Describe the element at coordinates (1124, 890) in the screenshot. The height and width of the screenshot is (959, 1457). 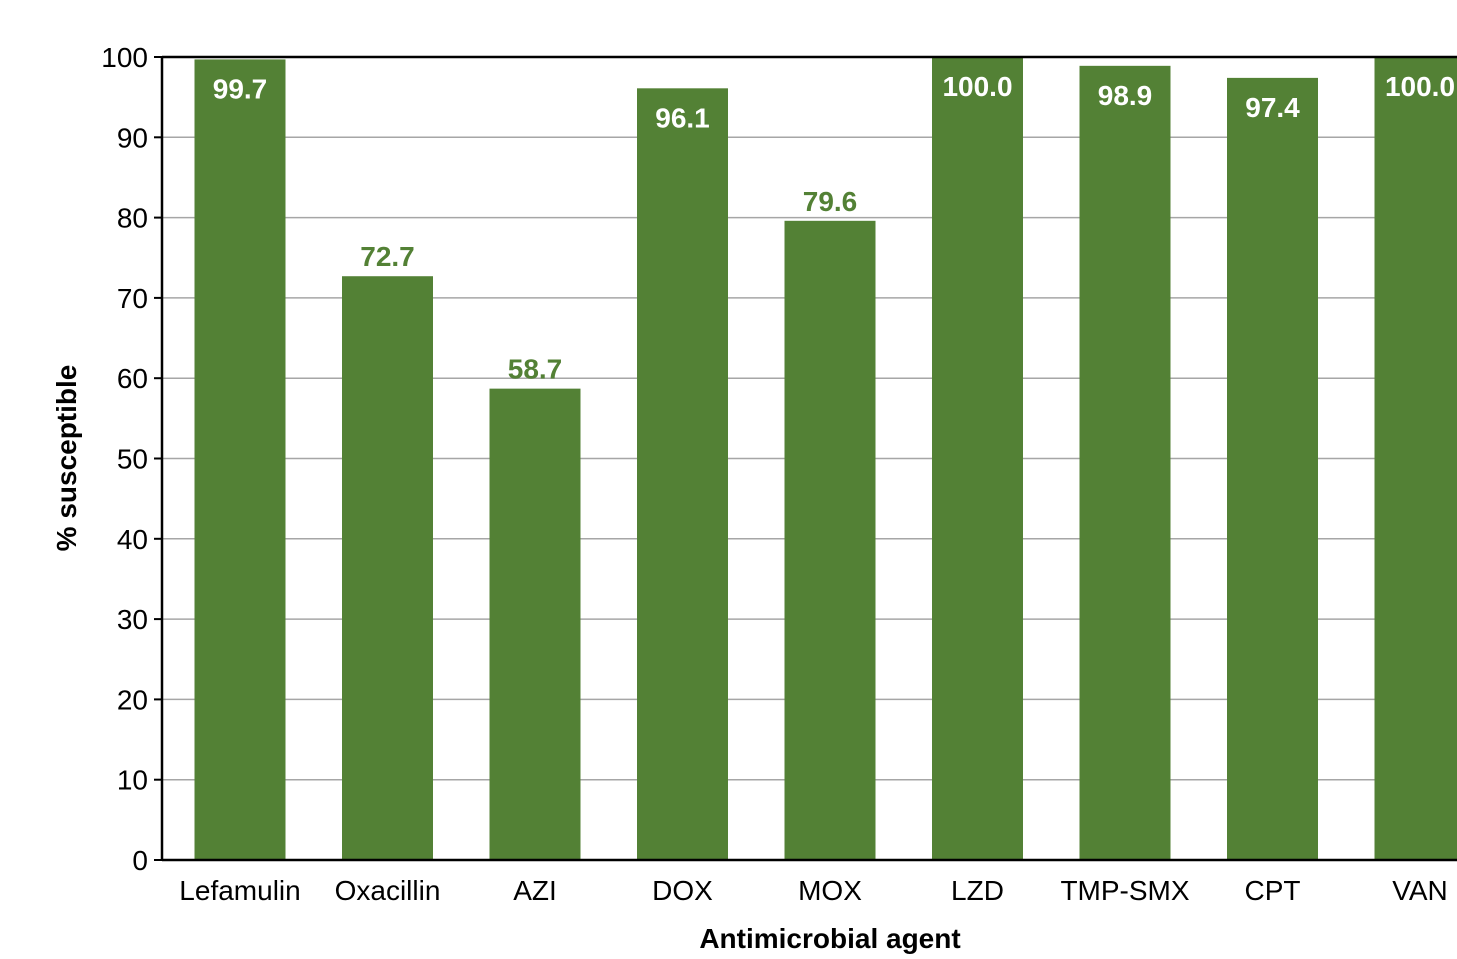
I see `x-tick-label: TMP-SMX` at that location.